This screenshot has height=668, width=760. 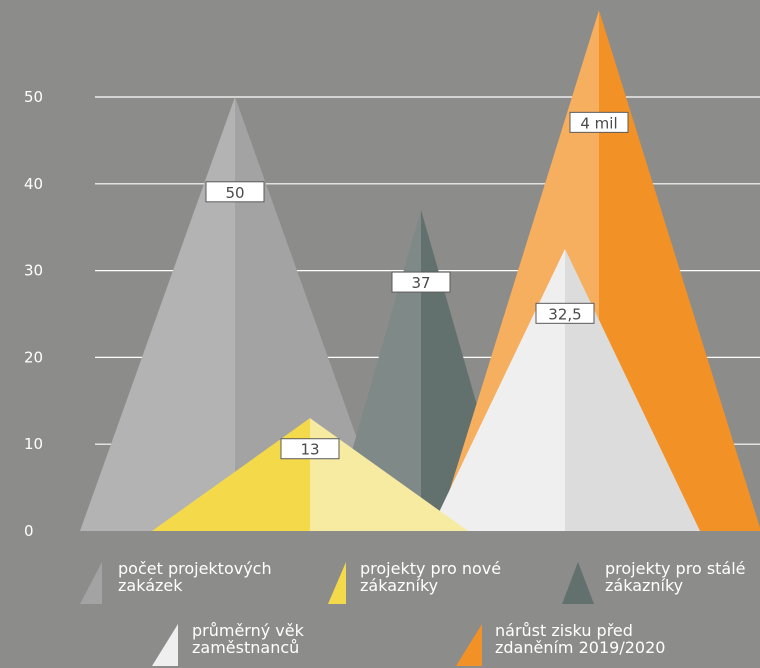 I want to click on legend-label-nove-zakaznici: projekty pro nové zákazníky, so click(x=431, y=577).